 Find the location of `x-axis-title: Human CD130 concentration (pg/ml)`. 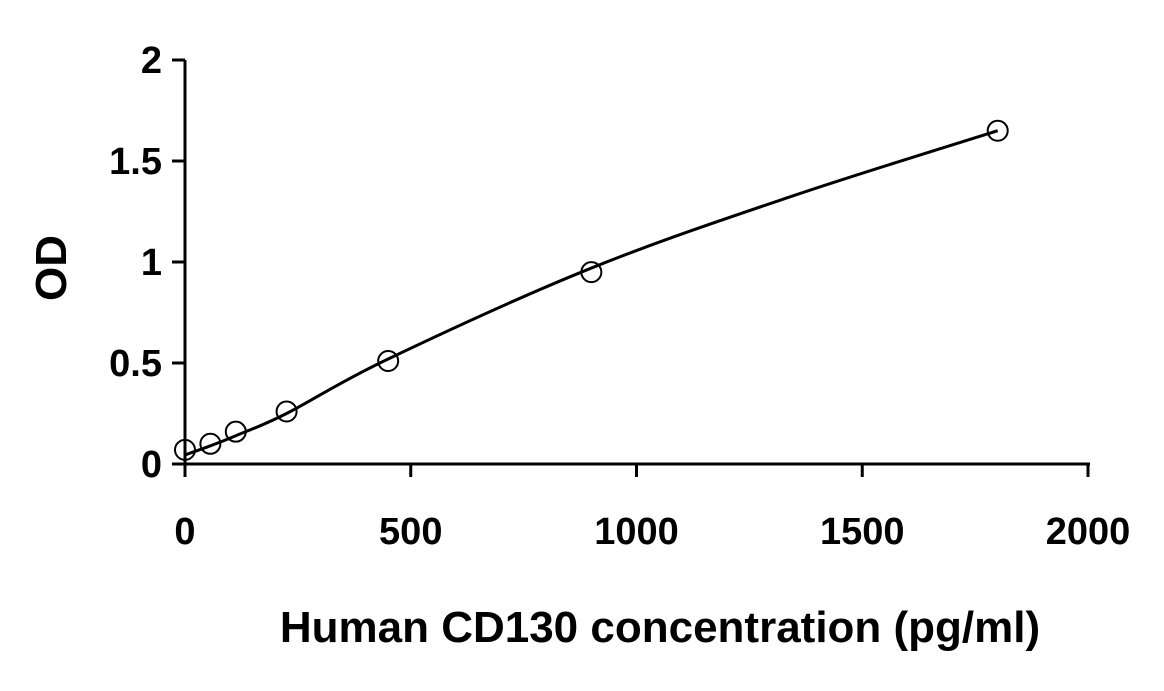

x-axis-title: Human CD130 concentration (pg/ml) is located at coordinates (660, 627).